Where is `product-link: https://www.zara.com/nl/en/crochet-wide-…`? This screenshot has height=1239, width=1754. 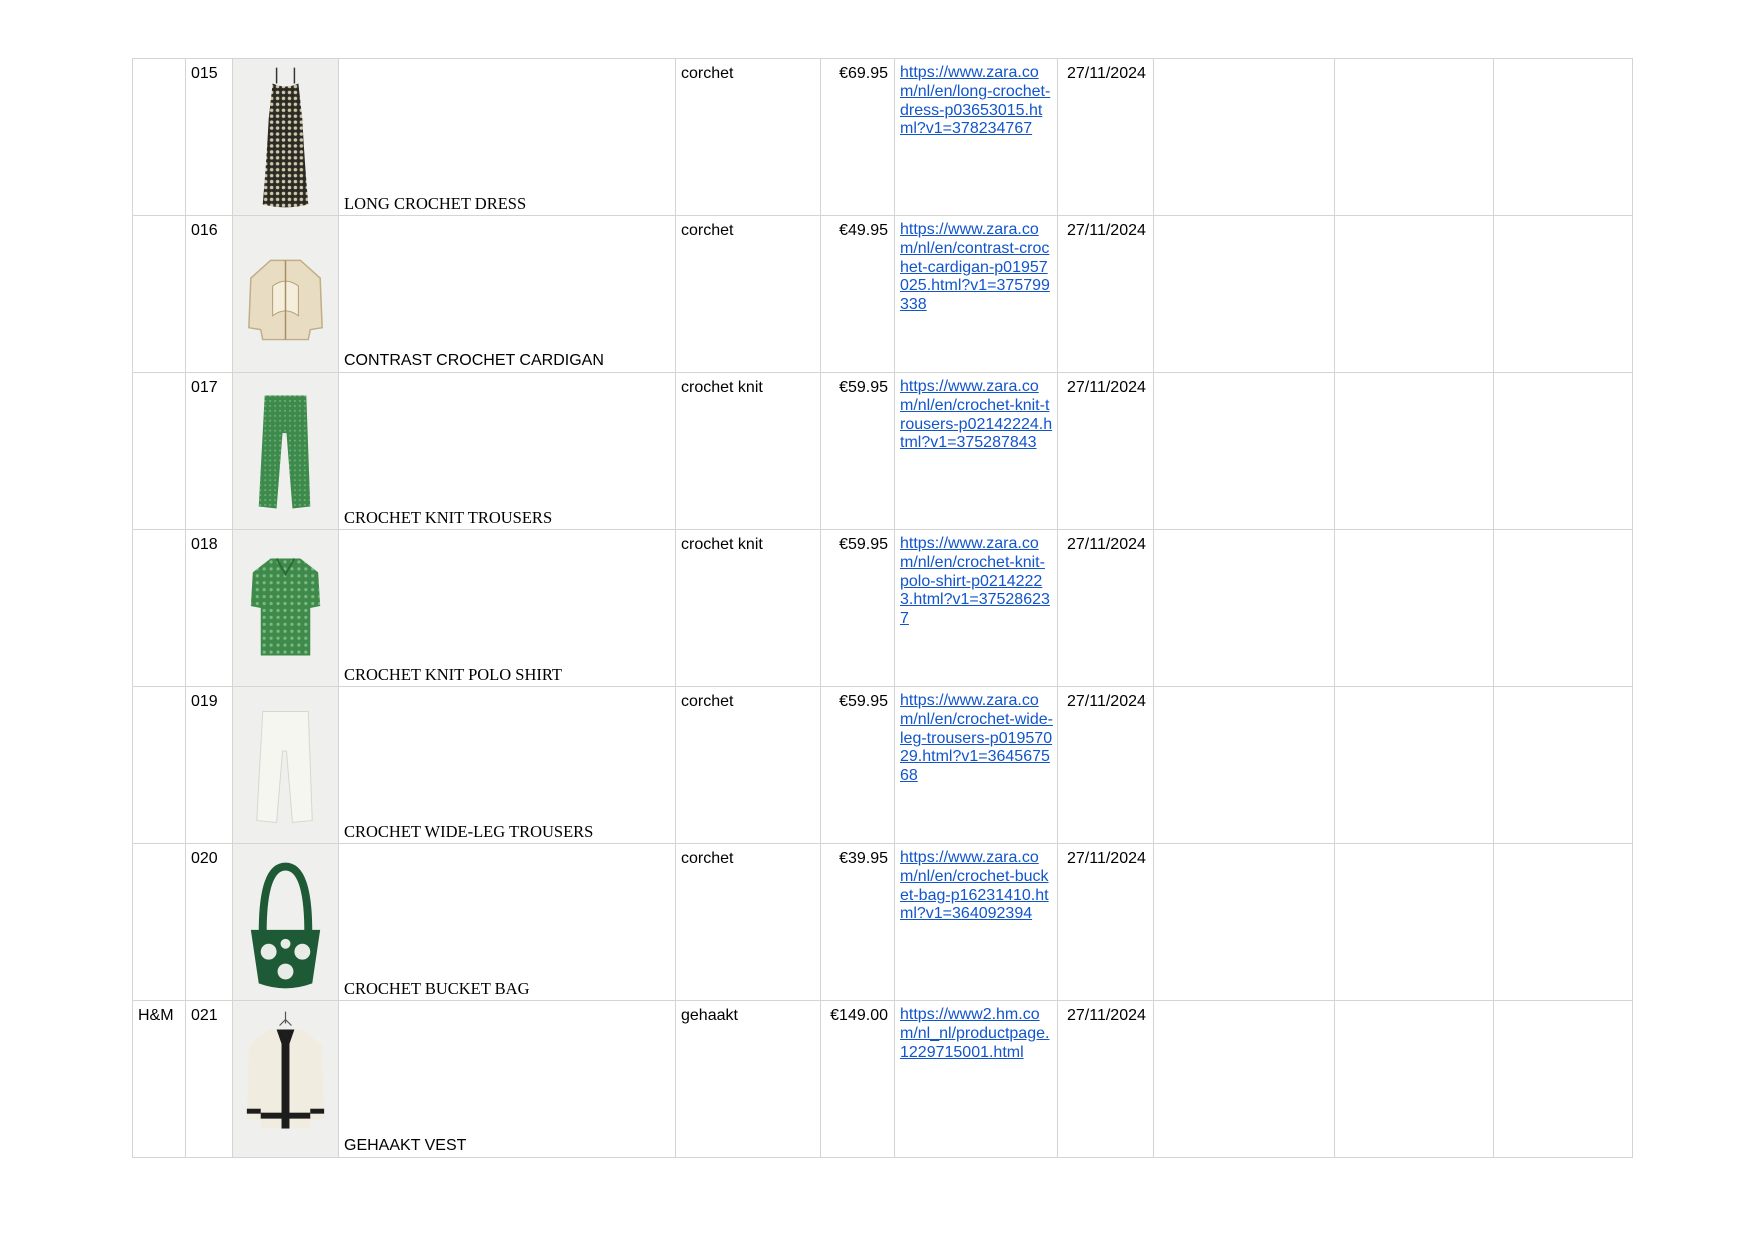 product-link: https://www.zara.com/nl/en/crochet-wide-… is located at coordinates (976, 738).